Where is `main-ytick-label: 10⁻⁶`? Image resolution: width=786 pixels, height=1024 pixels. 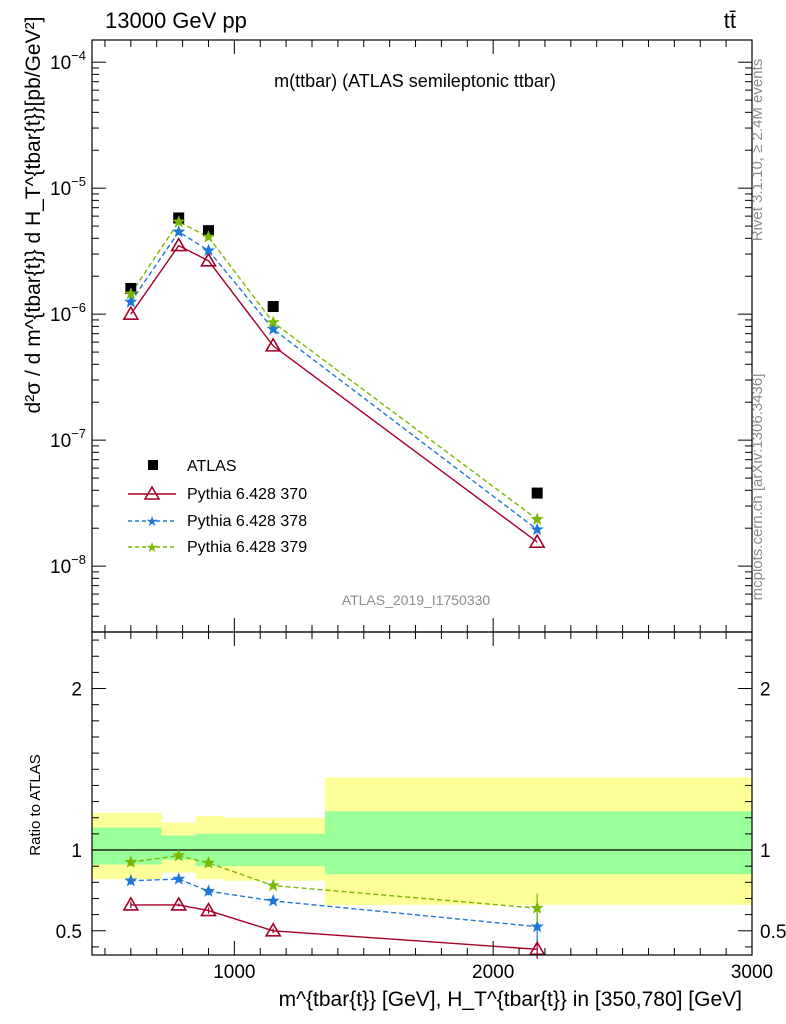 main-ytick-label: 10⁻⁶ is located at coordinates (68, 313).